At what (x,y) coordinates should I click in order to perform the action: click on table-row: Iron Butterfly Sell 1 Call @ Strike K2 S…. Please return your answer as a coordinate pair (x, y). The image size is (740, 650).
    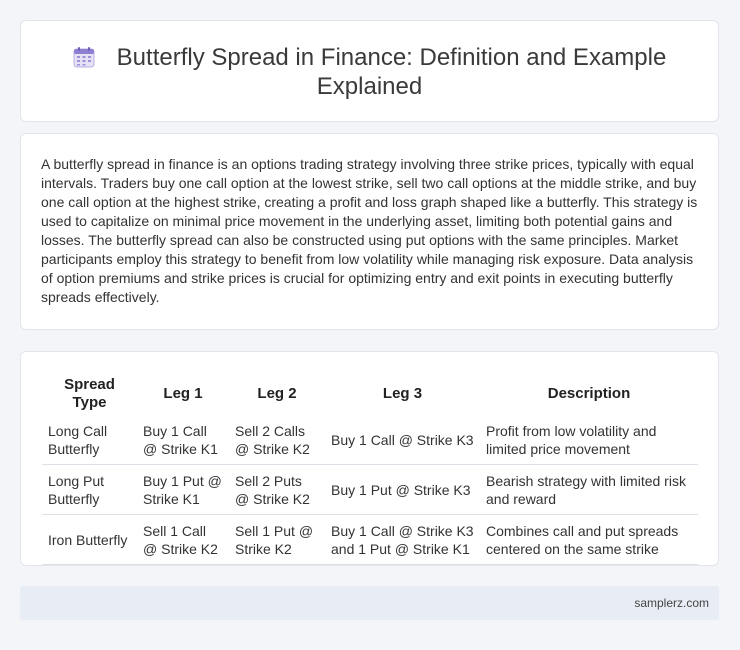
    Looking at the image, I should click on (370, 539).